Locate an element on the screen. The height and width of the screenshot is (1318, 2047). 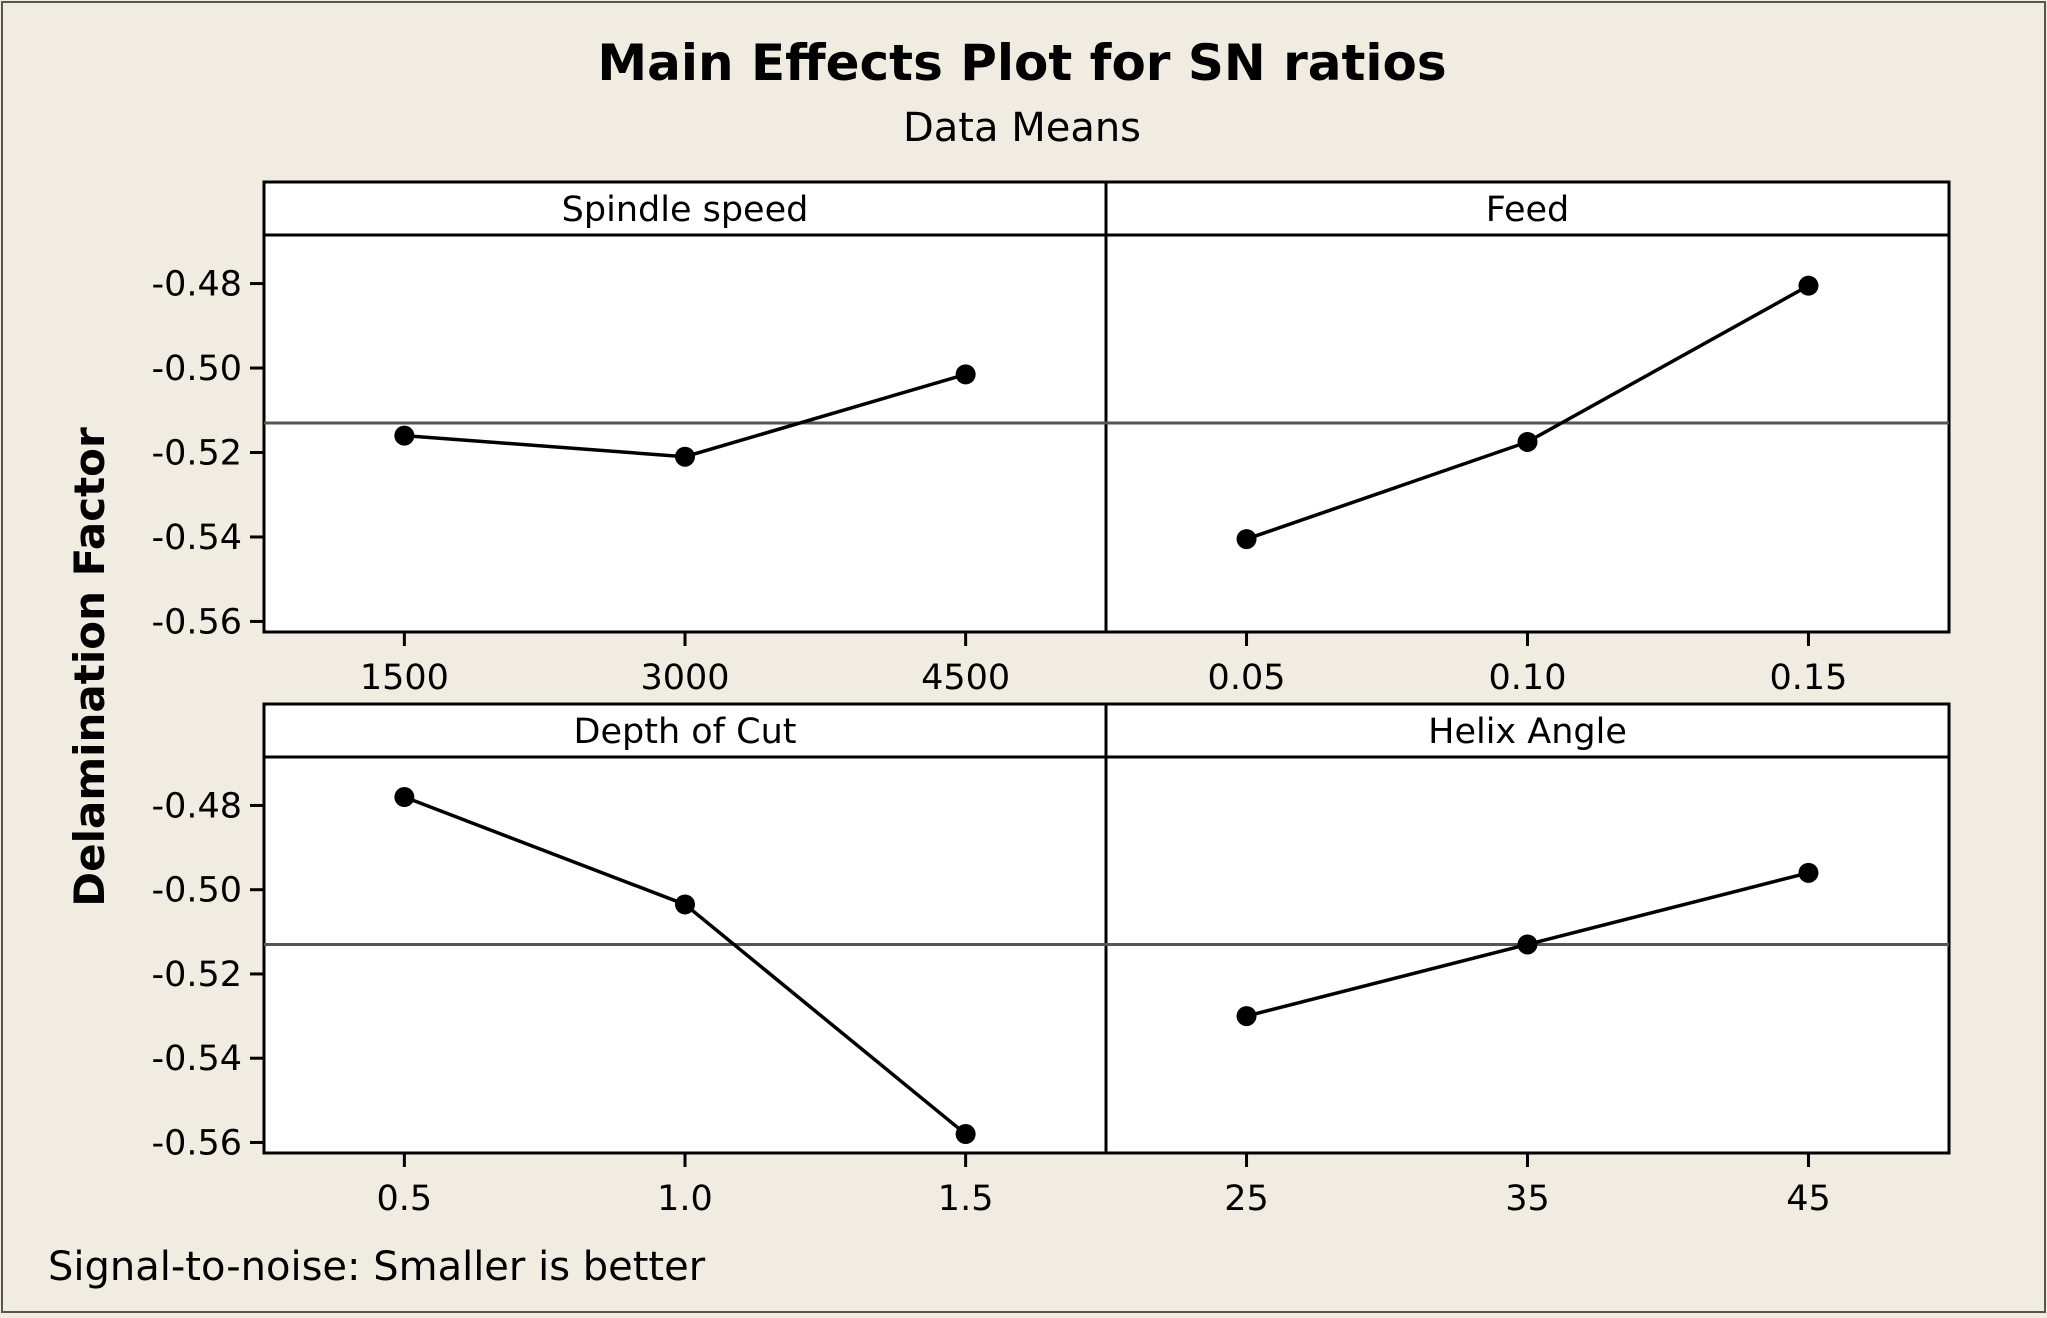
chart-title: Main Effects Plot for SN ratios is located at coordinates (1021, 63).